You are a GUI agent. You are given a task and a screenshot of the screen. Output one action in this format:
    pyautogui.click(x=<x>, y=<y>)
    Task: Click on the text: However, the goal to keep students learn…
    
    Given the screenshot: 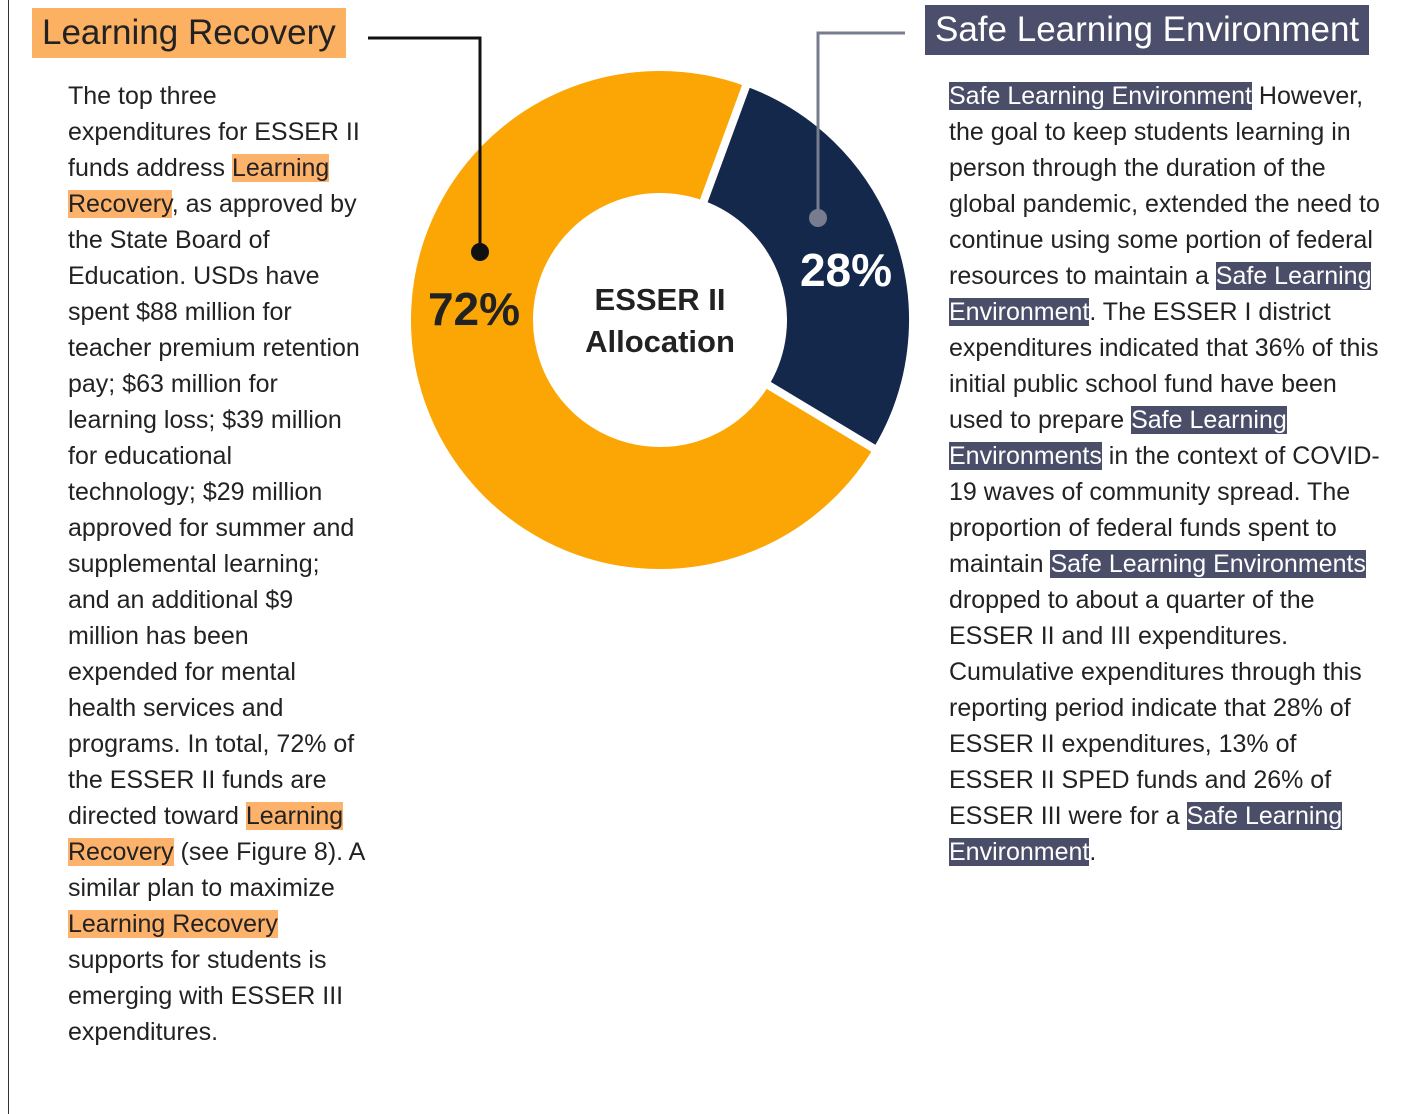 What is the action you would take?
    pyautogui.click(x=1164, y=186)
    